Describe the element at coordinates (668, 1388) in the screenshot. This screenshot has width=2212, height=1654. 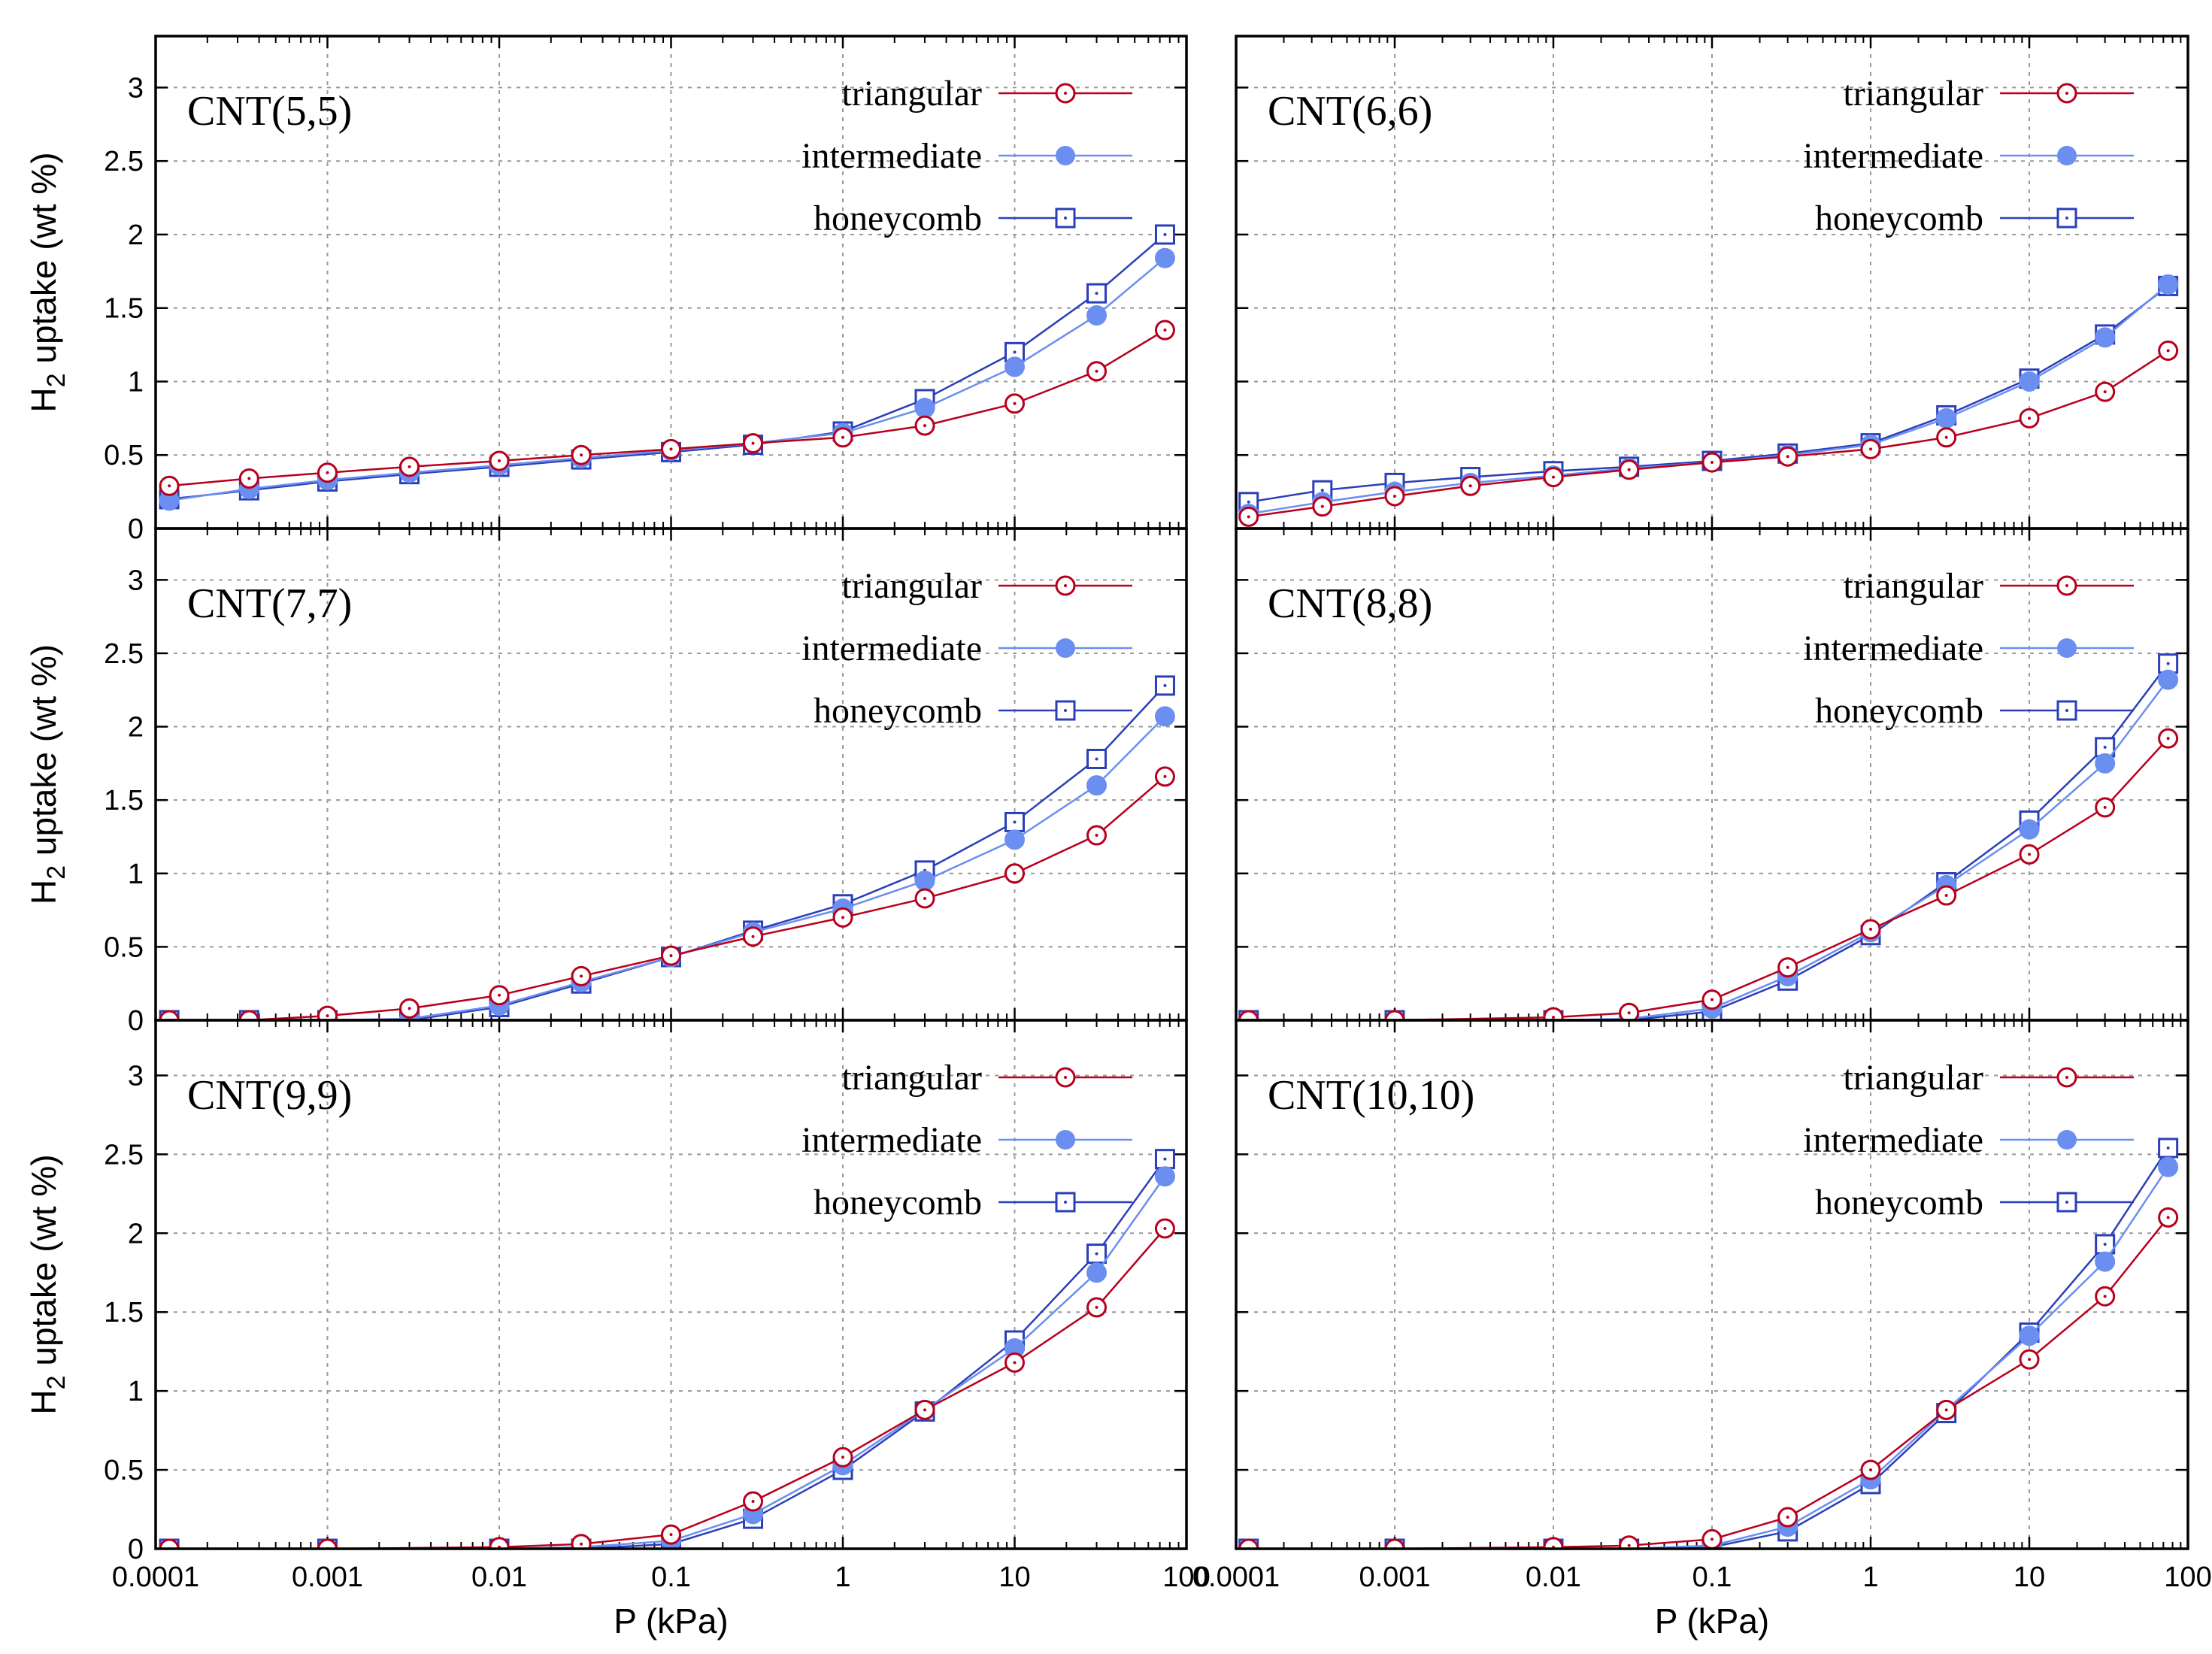
I see `series-line` at that location.